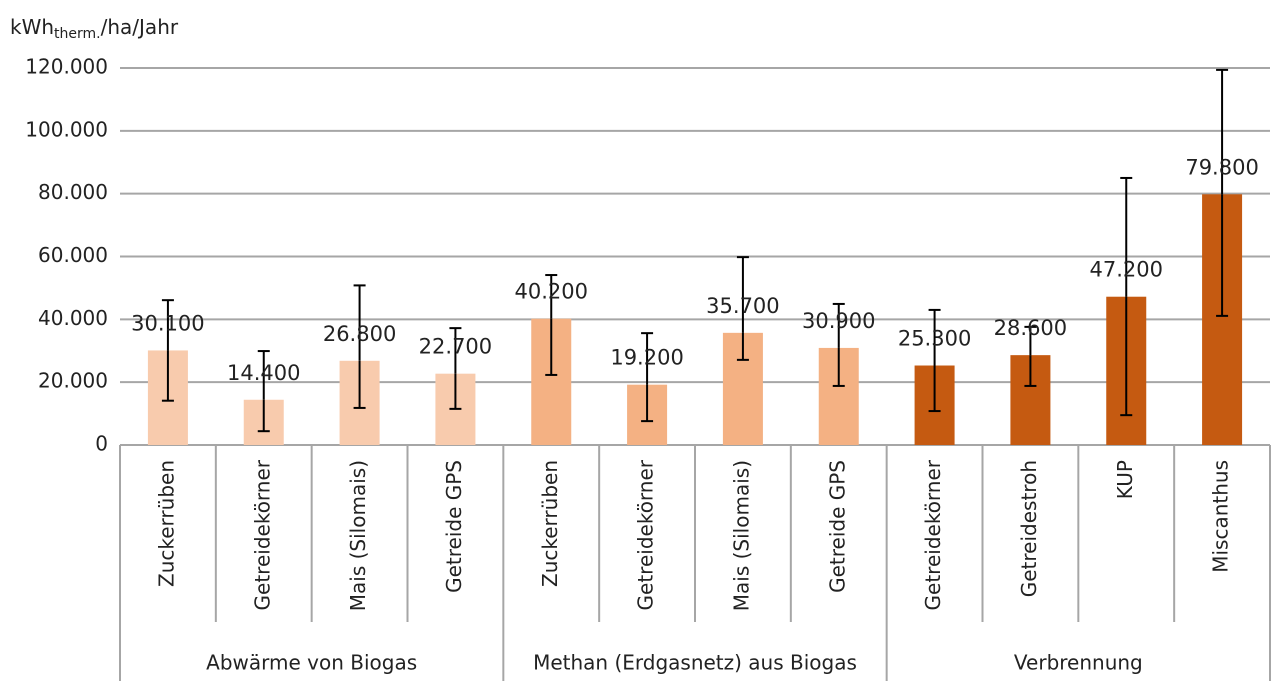  What do you see at coordinates (646, 358) in the screenshot?
I see `value-label: 19.200` at bounding box center [646, 358].